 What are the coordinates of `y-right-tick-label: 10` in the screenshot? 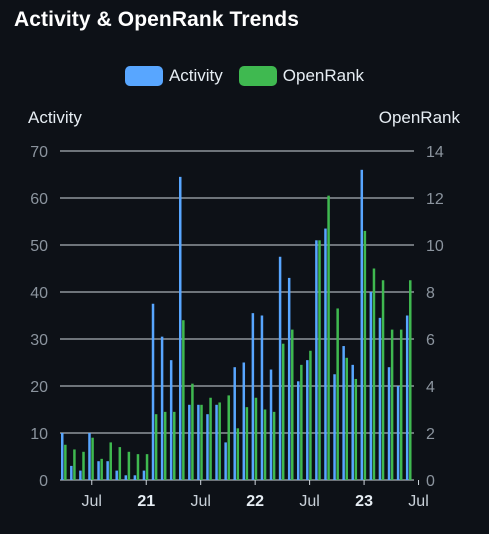 It's located at (435, 246).